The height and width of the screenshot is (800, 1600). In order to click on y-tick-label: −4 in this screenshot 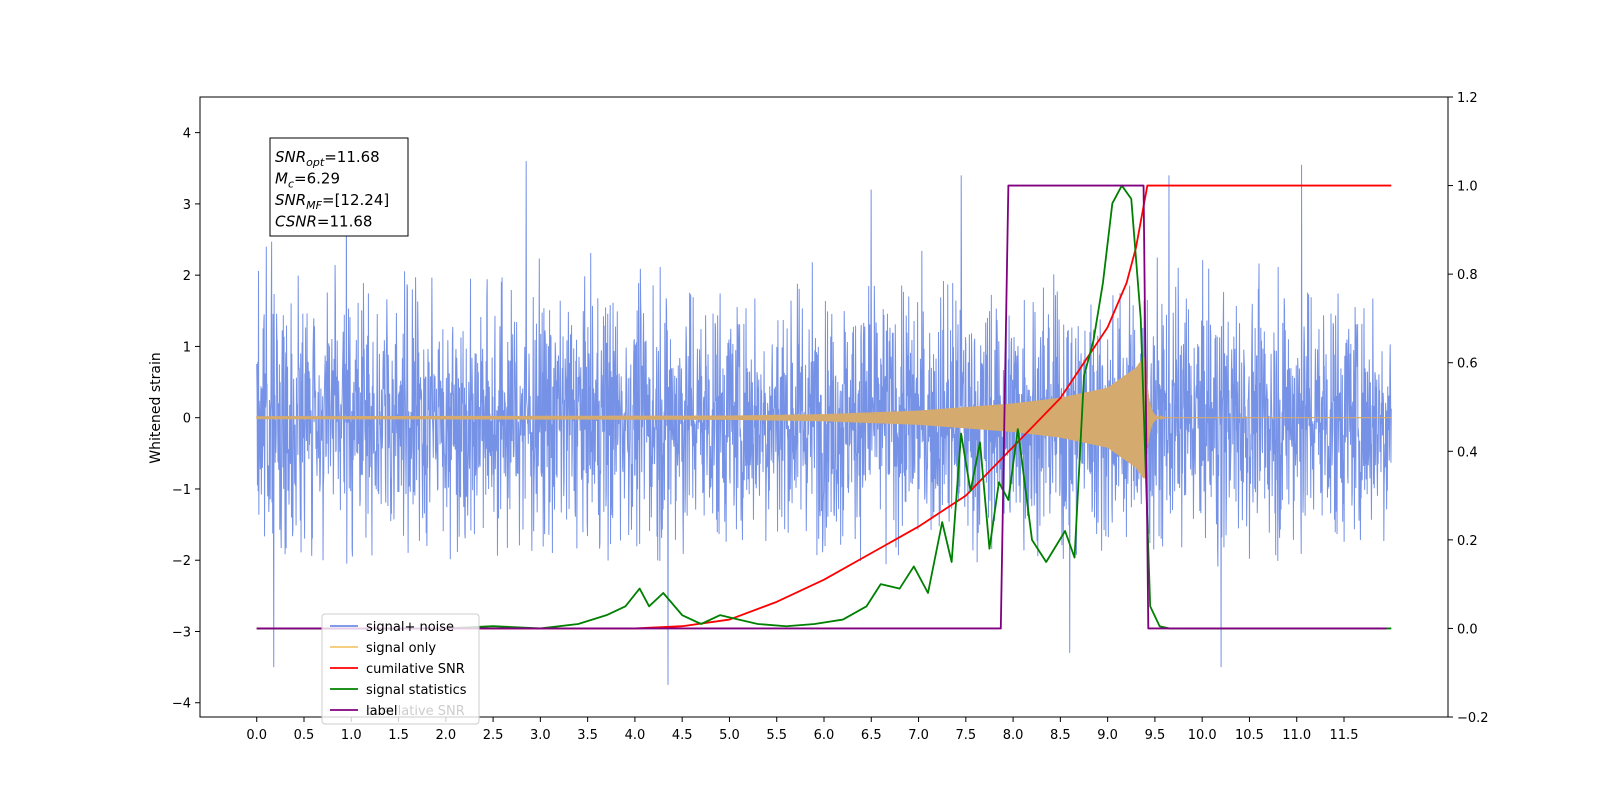, I will do `click(181, 704)`.